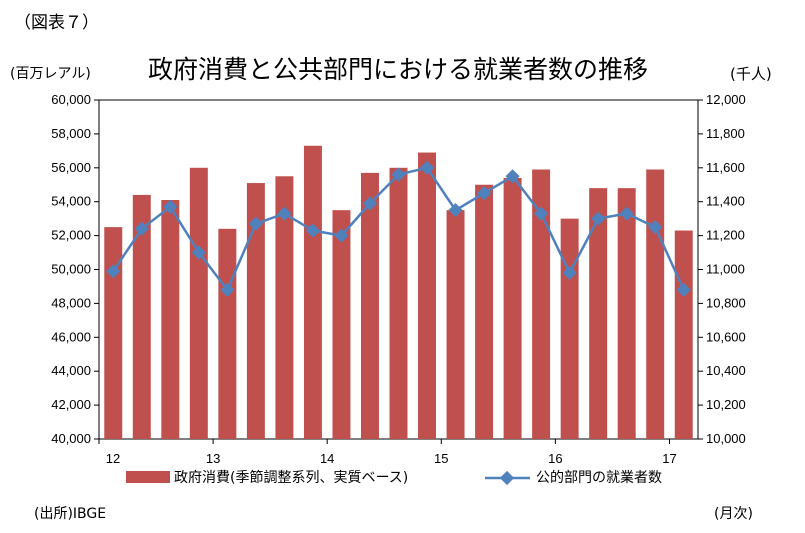 This screenshot has height=533, width=805. I want to click on right-axis-tick-label: 11,000, so click(725, 269).